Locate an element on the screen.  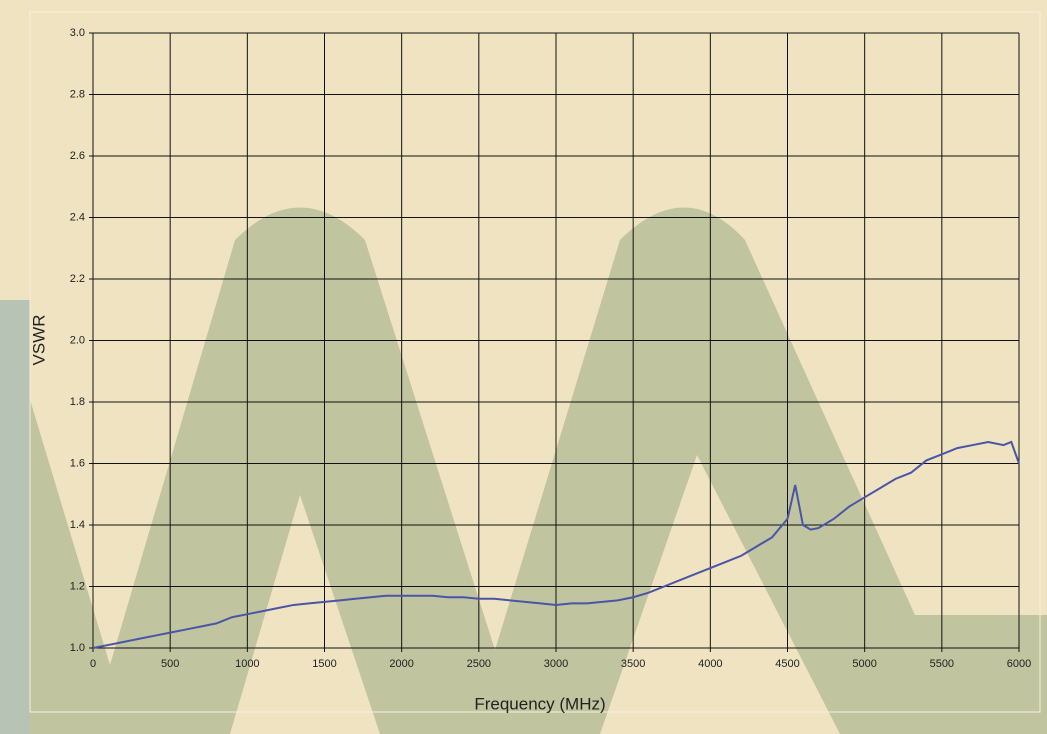
y-tick-label: 2.4 is located at coordinates (77, 217).